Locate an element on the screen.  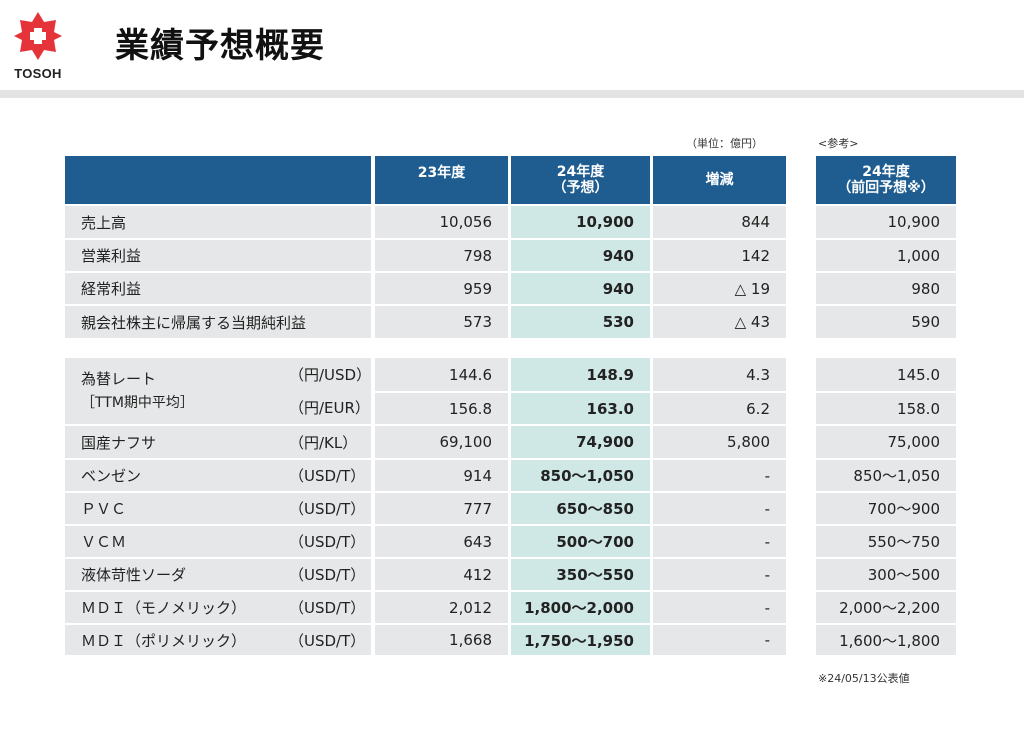
change-value: 844 is located at coordinates (719, 222).